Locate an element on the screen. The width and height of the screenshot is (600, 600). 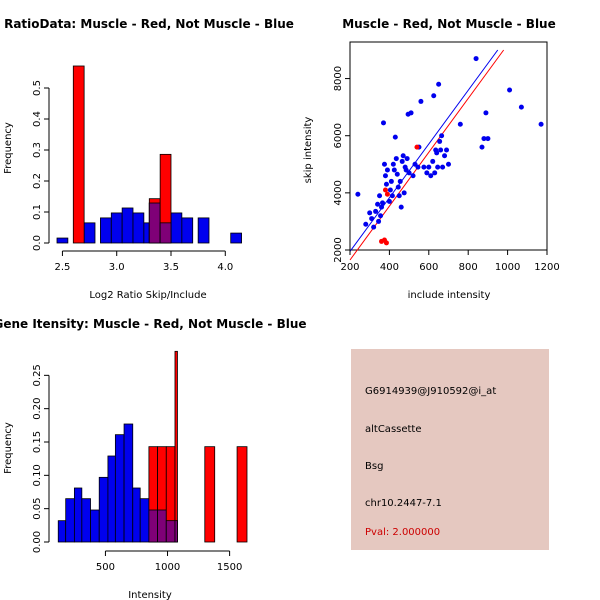
scatter-y-tick-label: 2000 is located at coordinates (338, 249).